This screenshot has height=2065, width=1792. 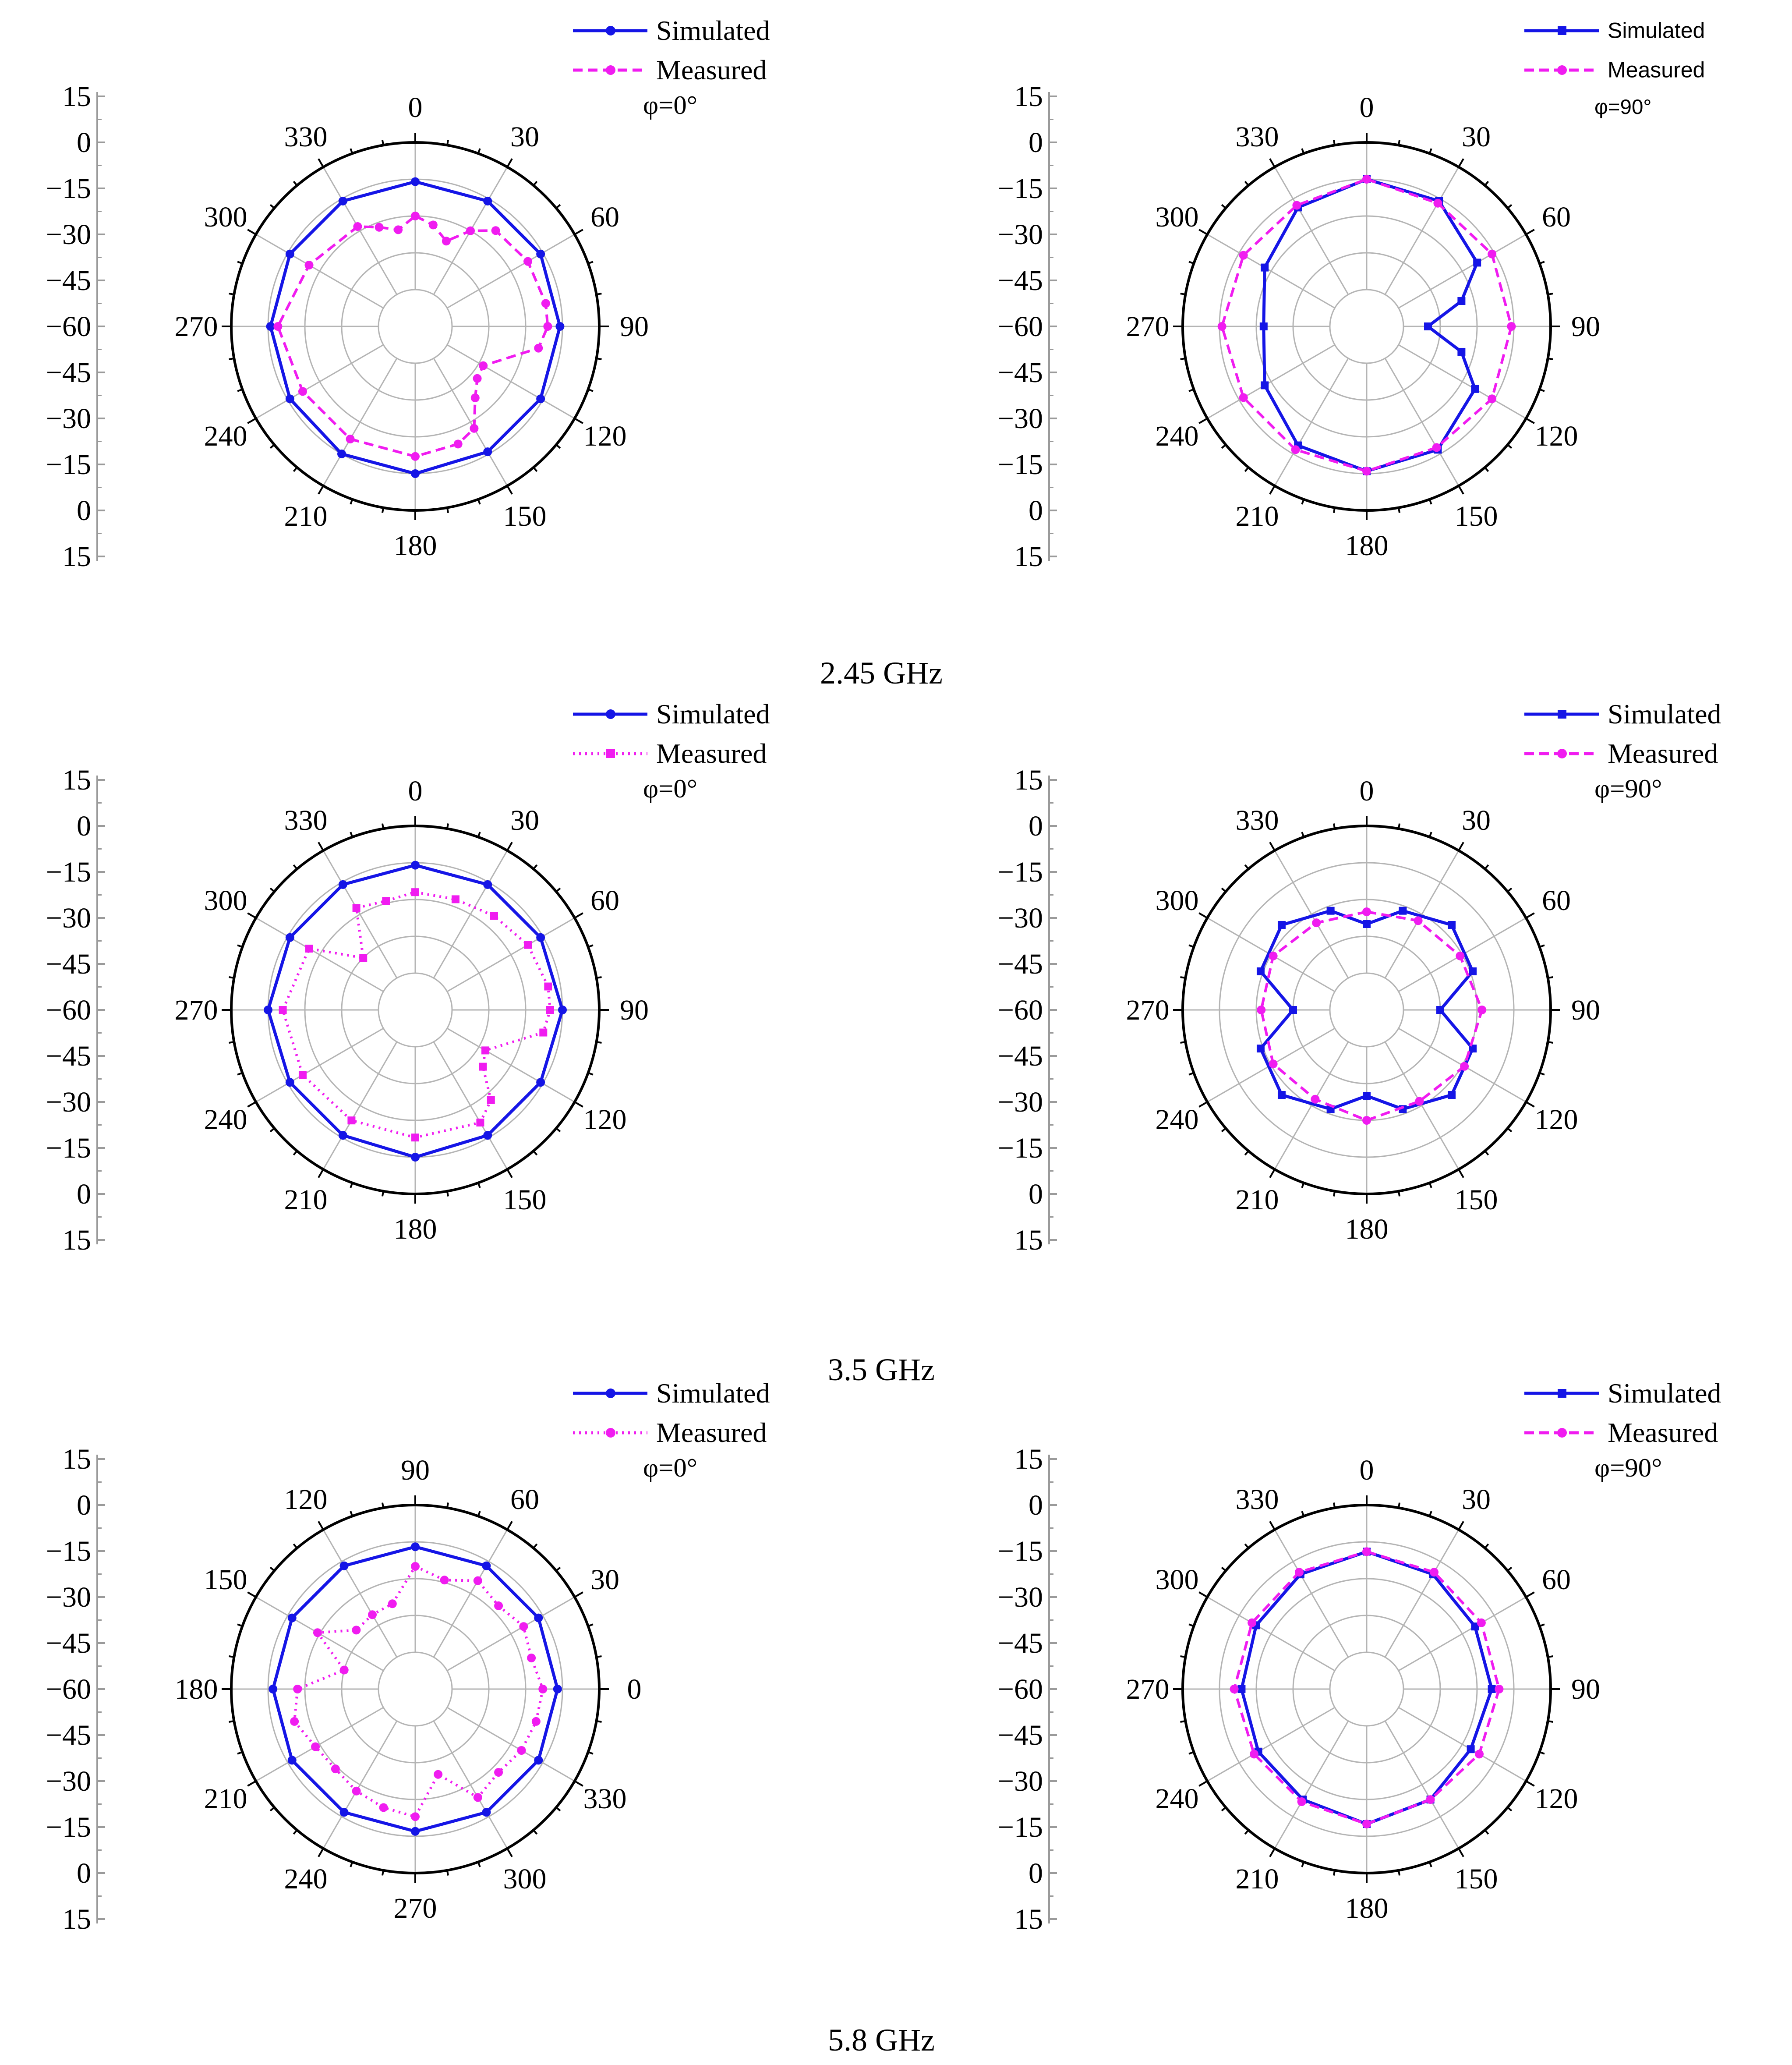 What do you see at coordinates (670, 106) in the screenshot?
I see `legend-phi-note: φ=0°` at bounding box center [670, 106].